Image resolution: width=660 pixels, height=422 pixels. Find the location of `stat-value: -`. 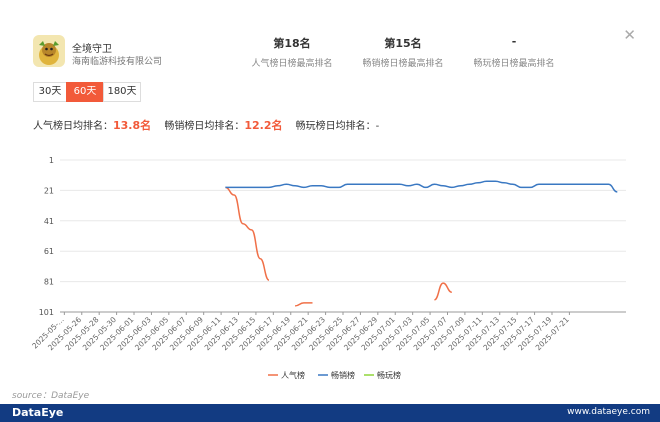

stat-value: - is located at coordinates (514, 41).